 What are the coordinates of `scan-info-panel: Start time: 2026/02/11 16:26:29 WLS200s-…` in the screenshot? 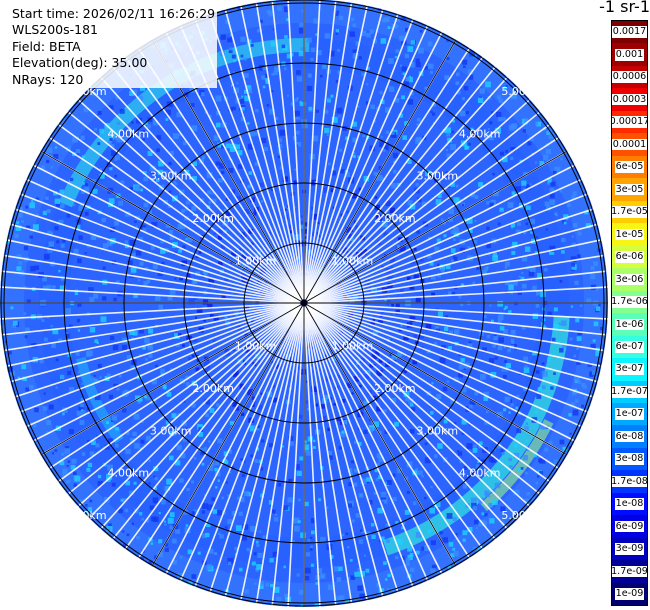 It's located at (115, 47).